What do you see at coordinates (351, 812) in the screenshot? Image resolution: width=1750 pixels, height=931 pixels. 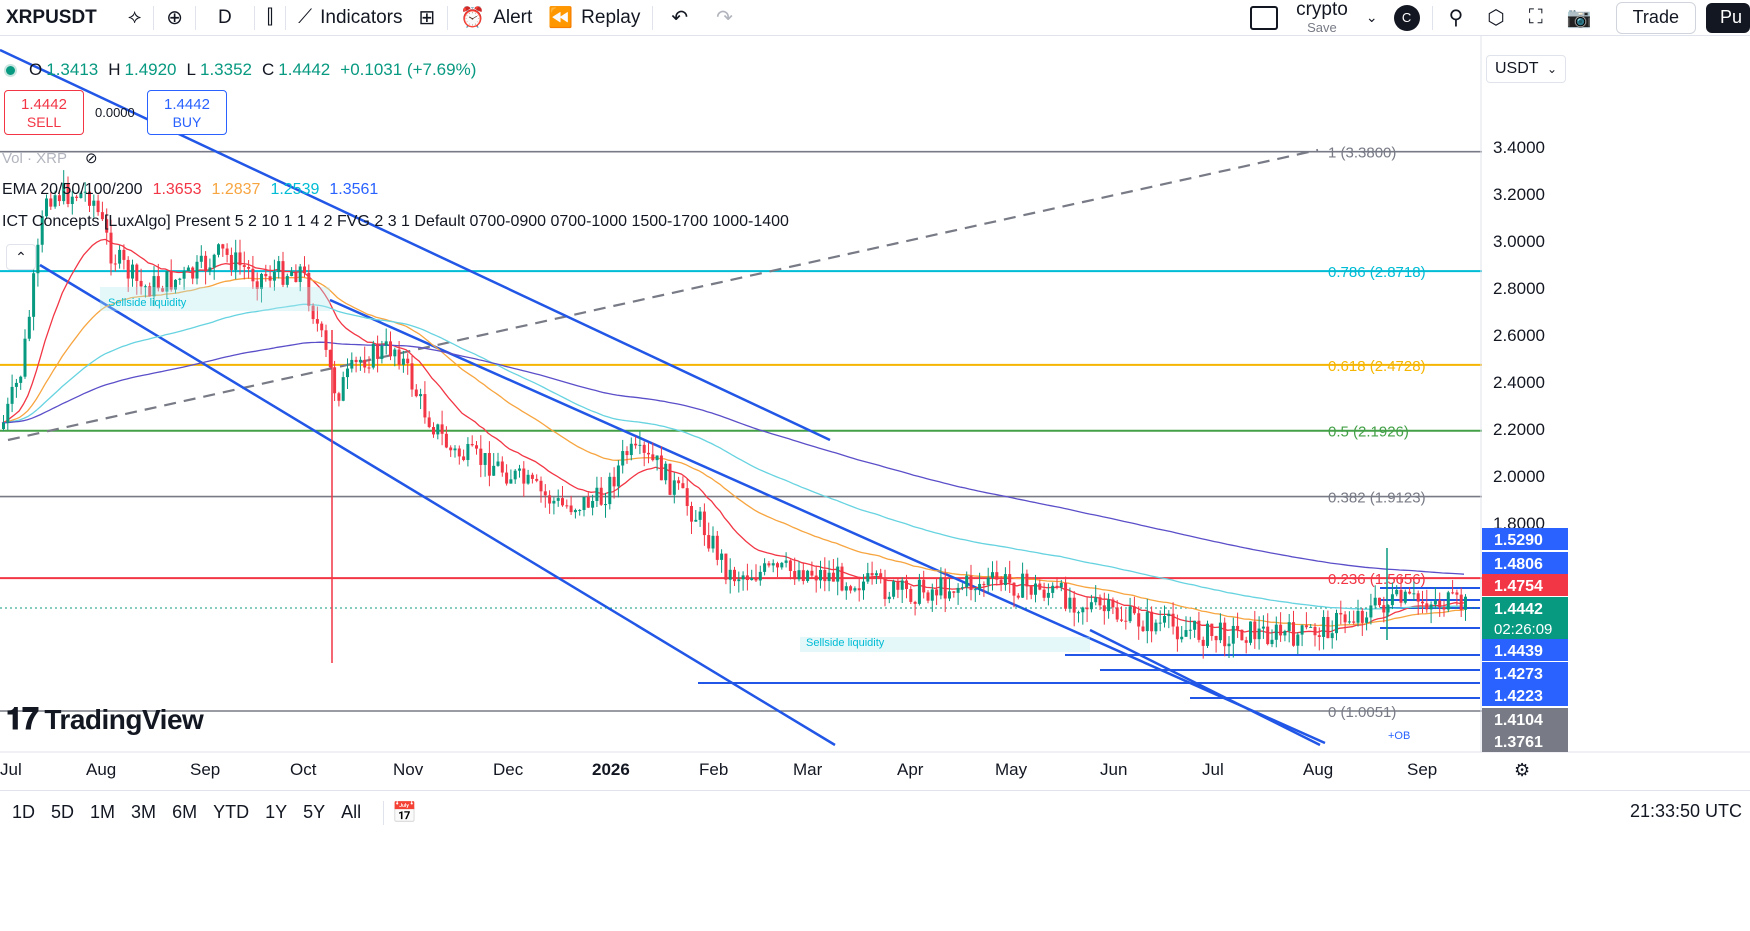 I see `range-button-all: All` at bounding box center [351, 812].